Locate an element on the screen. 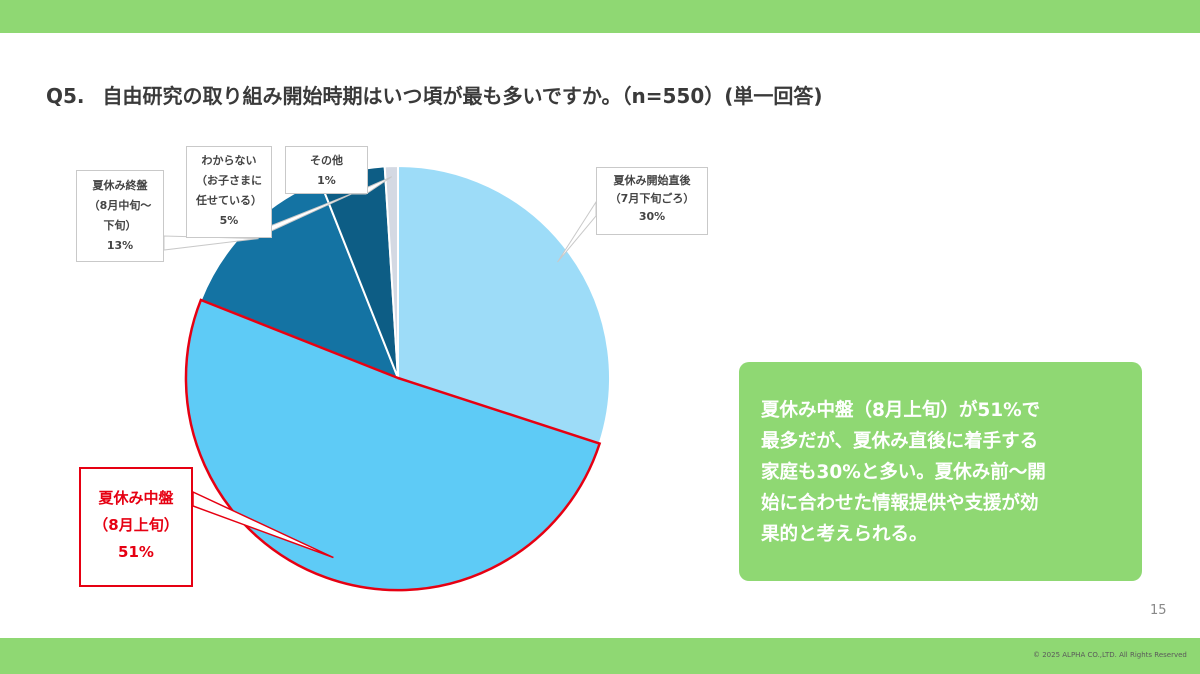  top-band is located at coordinates (600, 16).